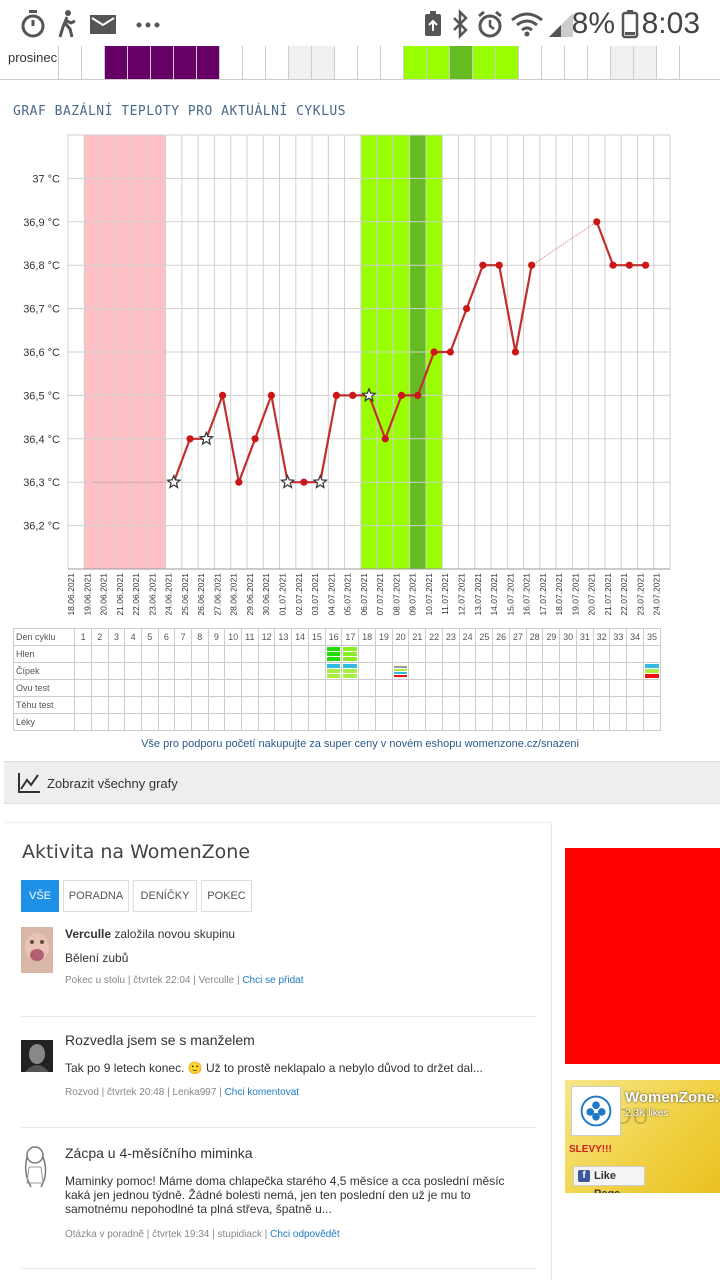  Describe the element at coordinates (169, 594) in the screenshot. I see `x-tick-label: 24.06.2021` at that location.